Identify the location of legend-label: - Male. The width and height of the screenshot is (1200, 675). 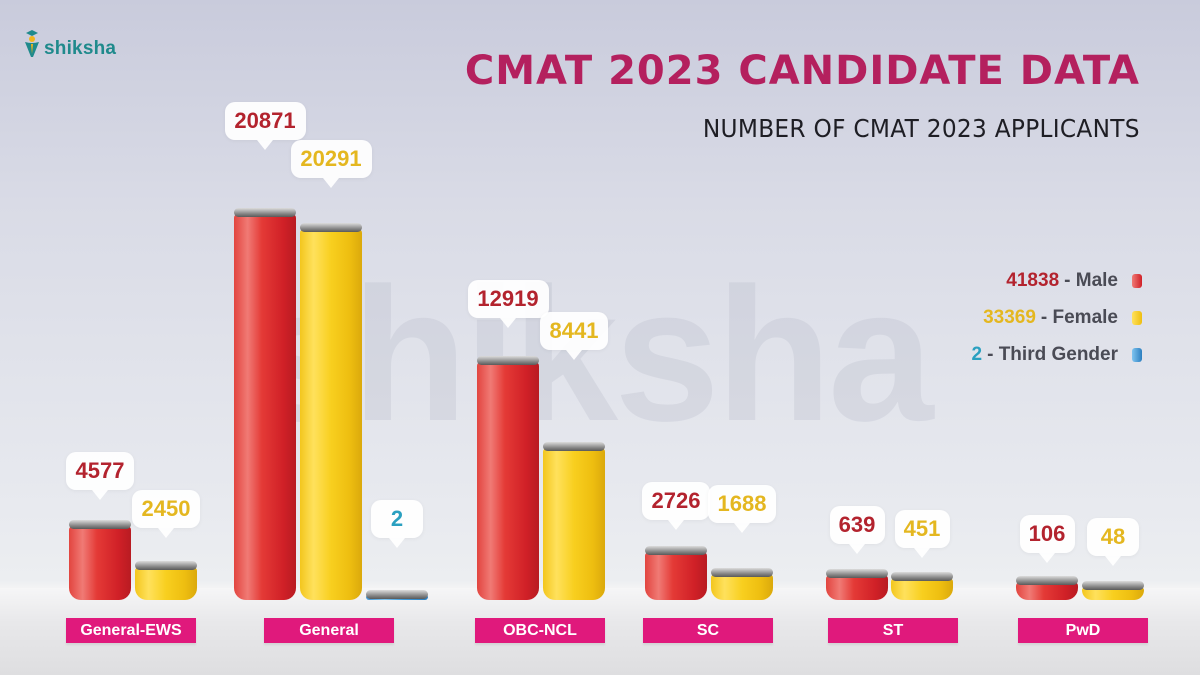
(1091, 280).